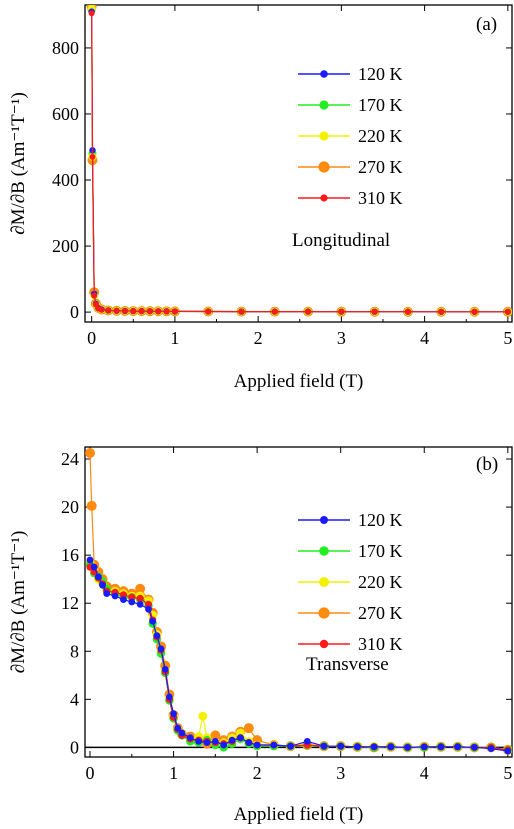 The height and width of the screenshot is (829, 514). What do you see at coordinates (74, 651) in the screenshot?
I see `y-tick-label: 8` at bounding box center [74, 651].